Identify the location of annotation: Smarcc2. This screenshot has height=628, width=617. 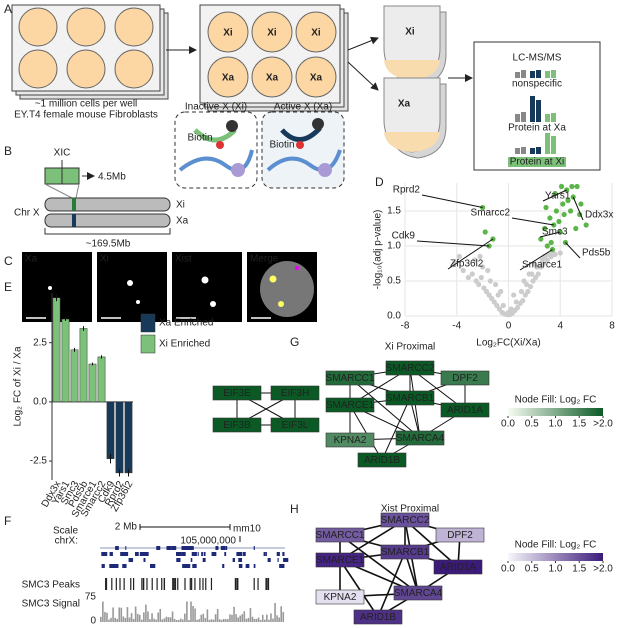
(491, 213).